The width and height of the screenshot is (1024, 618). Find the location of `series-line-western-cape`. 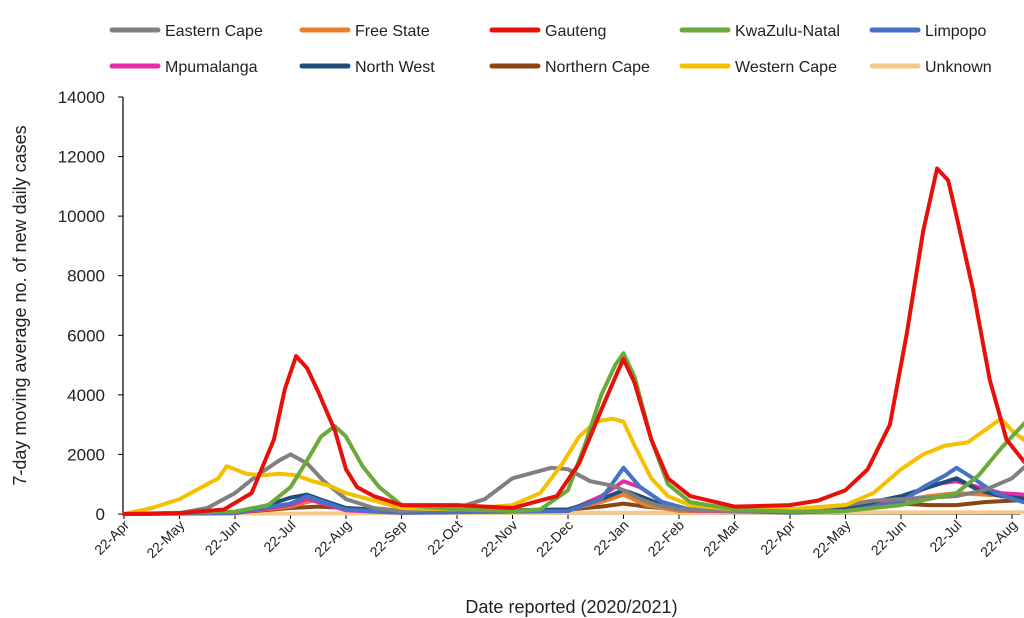

series-line-western-cape is located at coordinates (573, 466).